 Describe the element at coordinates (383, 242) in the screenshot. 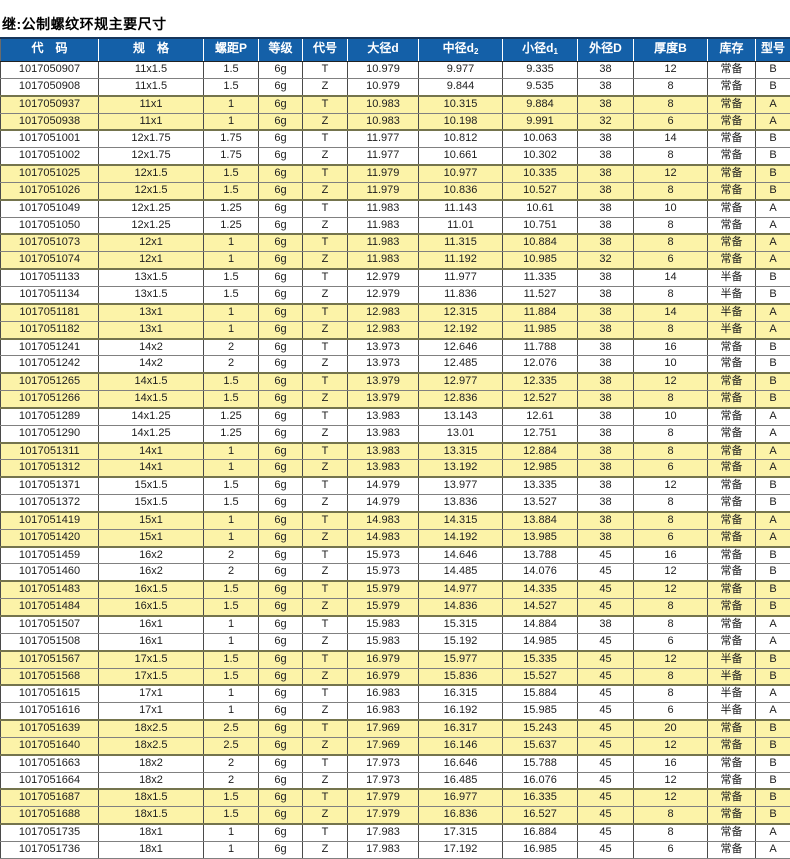

I see `cell-d: 11.983` at that location.